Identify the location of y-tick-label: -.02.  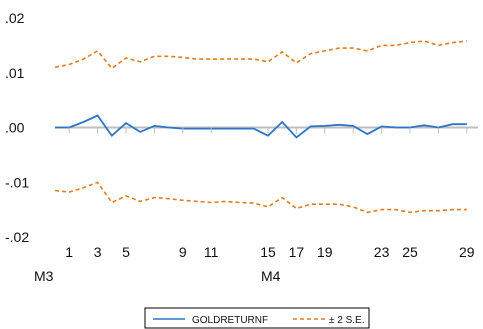
(17, 237).